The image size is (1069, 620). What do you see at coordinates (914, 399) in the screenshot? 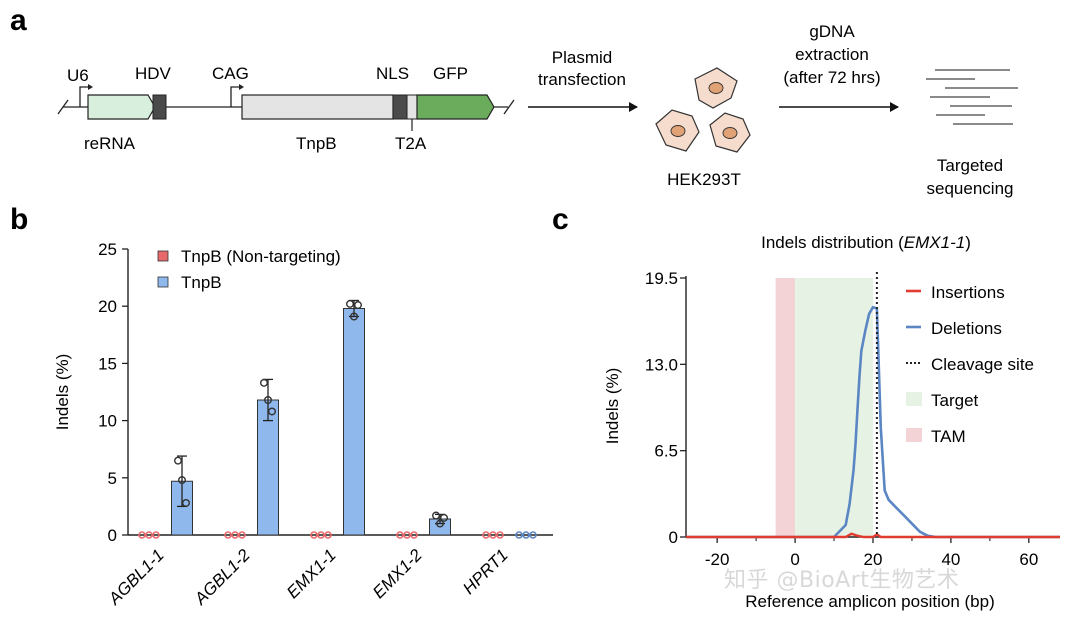
I see `legend-swatch-target` at bounding box center [914, 399].